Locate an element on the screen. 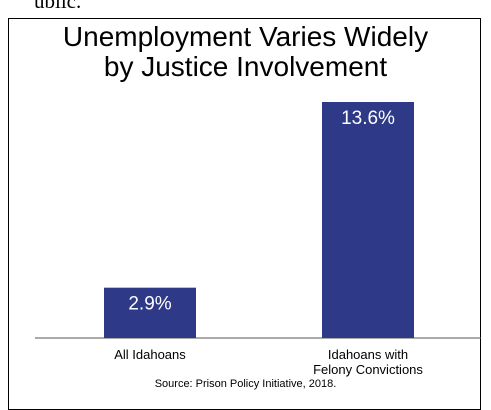 The height and width of the screenshot is (410, 491). source-note: Source: Prison Policy Initiative, 2018. is located at coordinates (245, 384).